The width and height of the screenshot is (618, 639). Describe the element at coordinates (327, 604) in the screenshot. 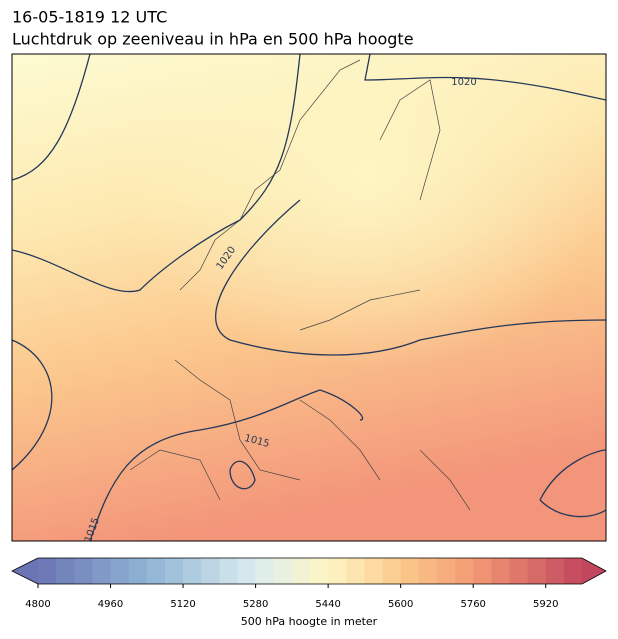

I see `tick-label: 5440` at that location.